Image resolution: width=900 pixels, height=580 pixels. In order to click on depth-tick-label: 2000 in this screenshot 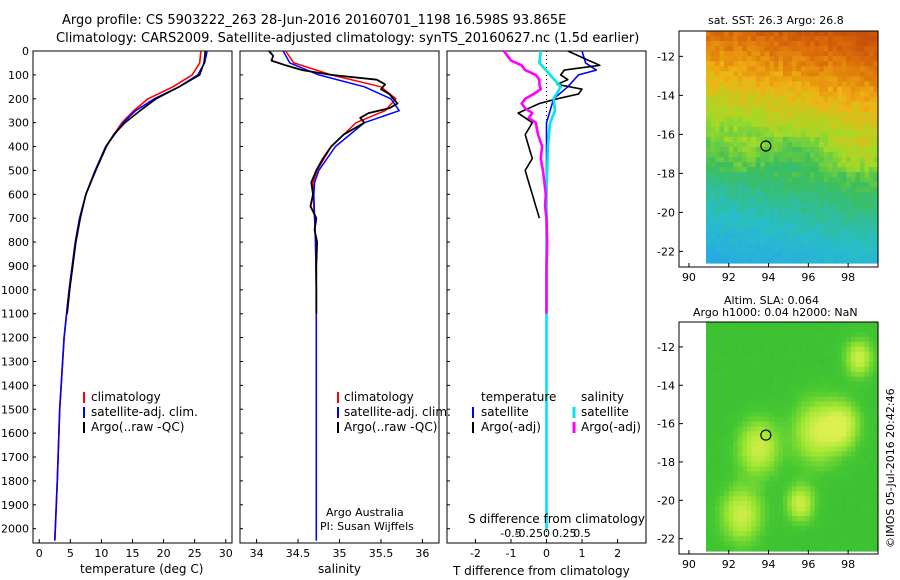, I will do `click(15, 529)`.